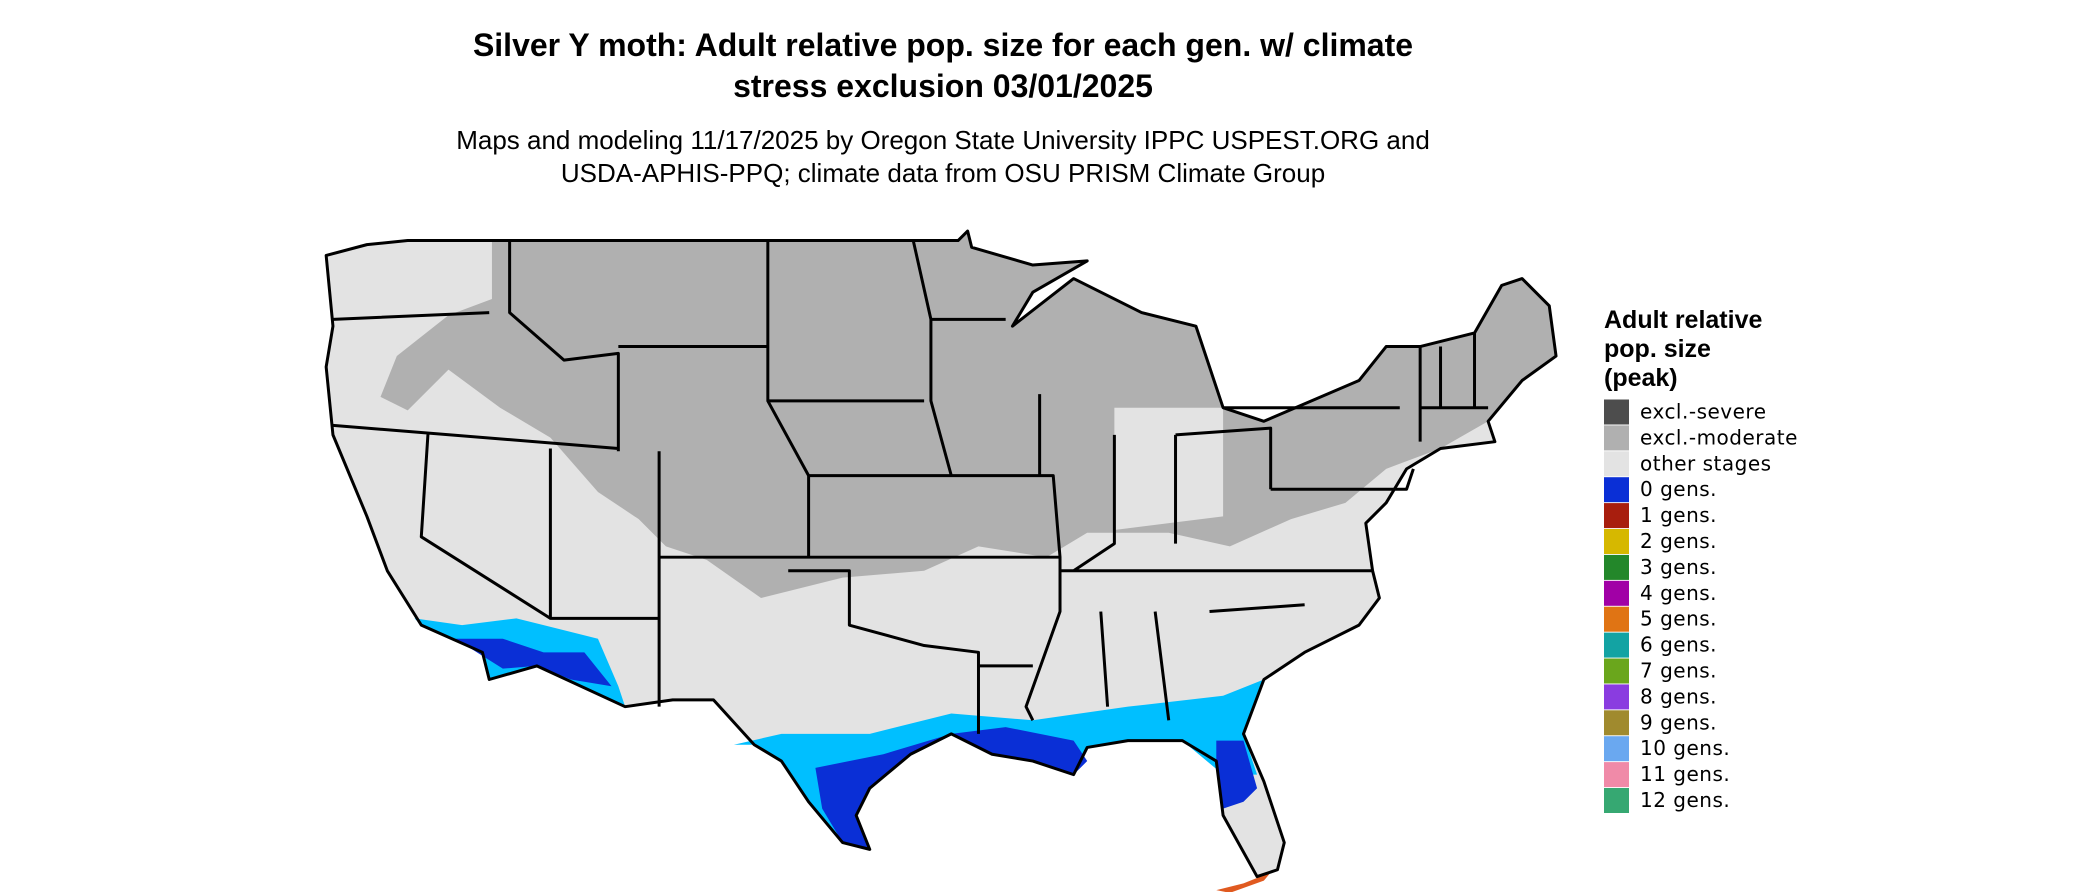 The image size is (2100, 892). What do you see at coordinates (1678, 696) in the screenshot?
I see `legend-label: 8 gens.` at bounding box center [1678, 696].